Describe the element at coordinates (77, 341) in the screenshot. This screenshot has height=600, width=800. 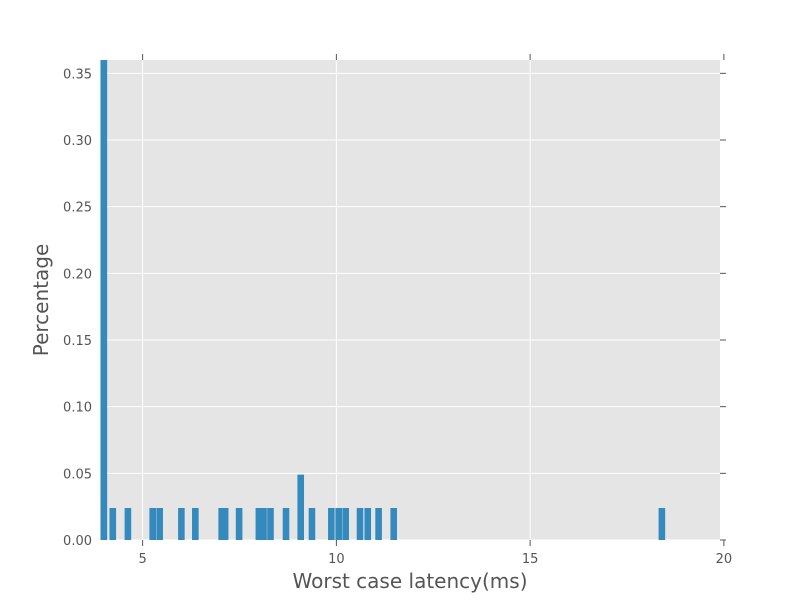
I see `y-tick-label: 0.15` at that location.